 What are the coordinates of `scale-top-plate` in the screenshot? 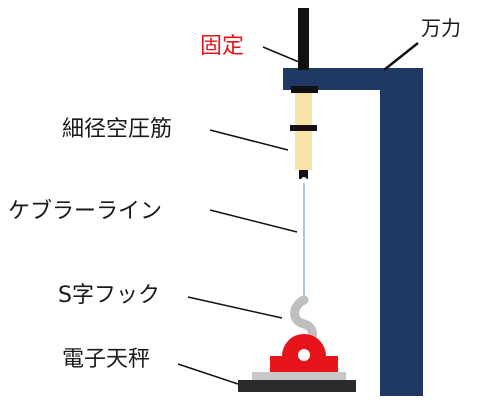 It's located at (299, 376).